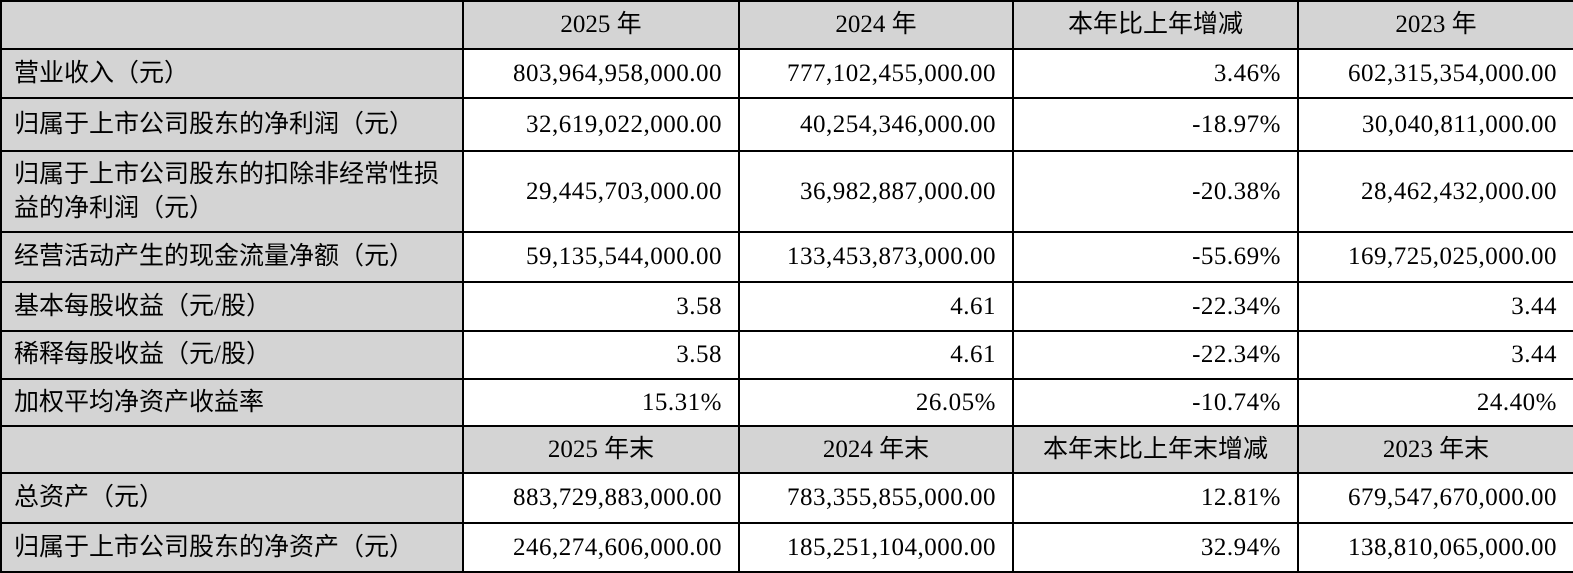 The width and height of the screenshot is (1573, 573). Describe the element at coordinates (876, 498) in the screenshot. I see `cell-value: 783,355,855,000.00` at that location.